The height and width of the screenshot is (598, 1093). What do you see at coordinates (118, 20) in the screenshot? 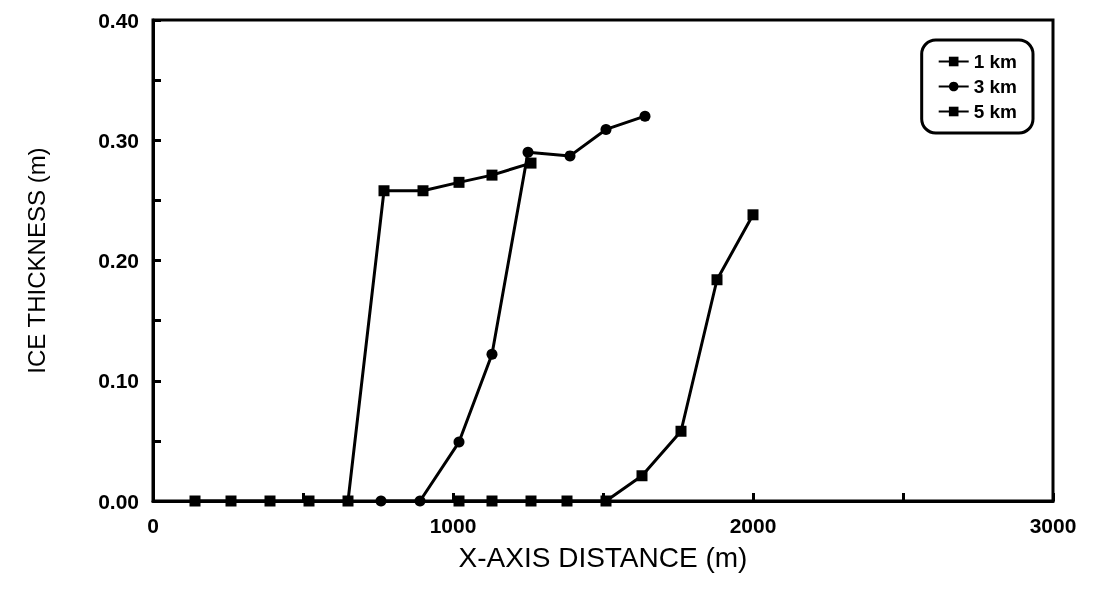
I see `y-tick-label: 0.40` at bounding box center [118, 20].